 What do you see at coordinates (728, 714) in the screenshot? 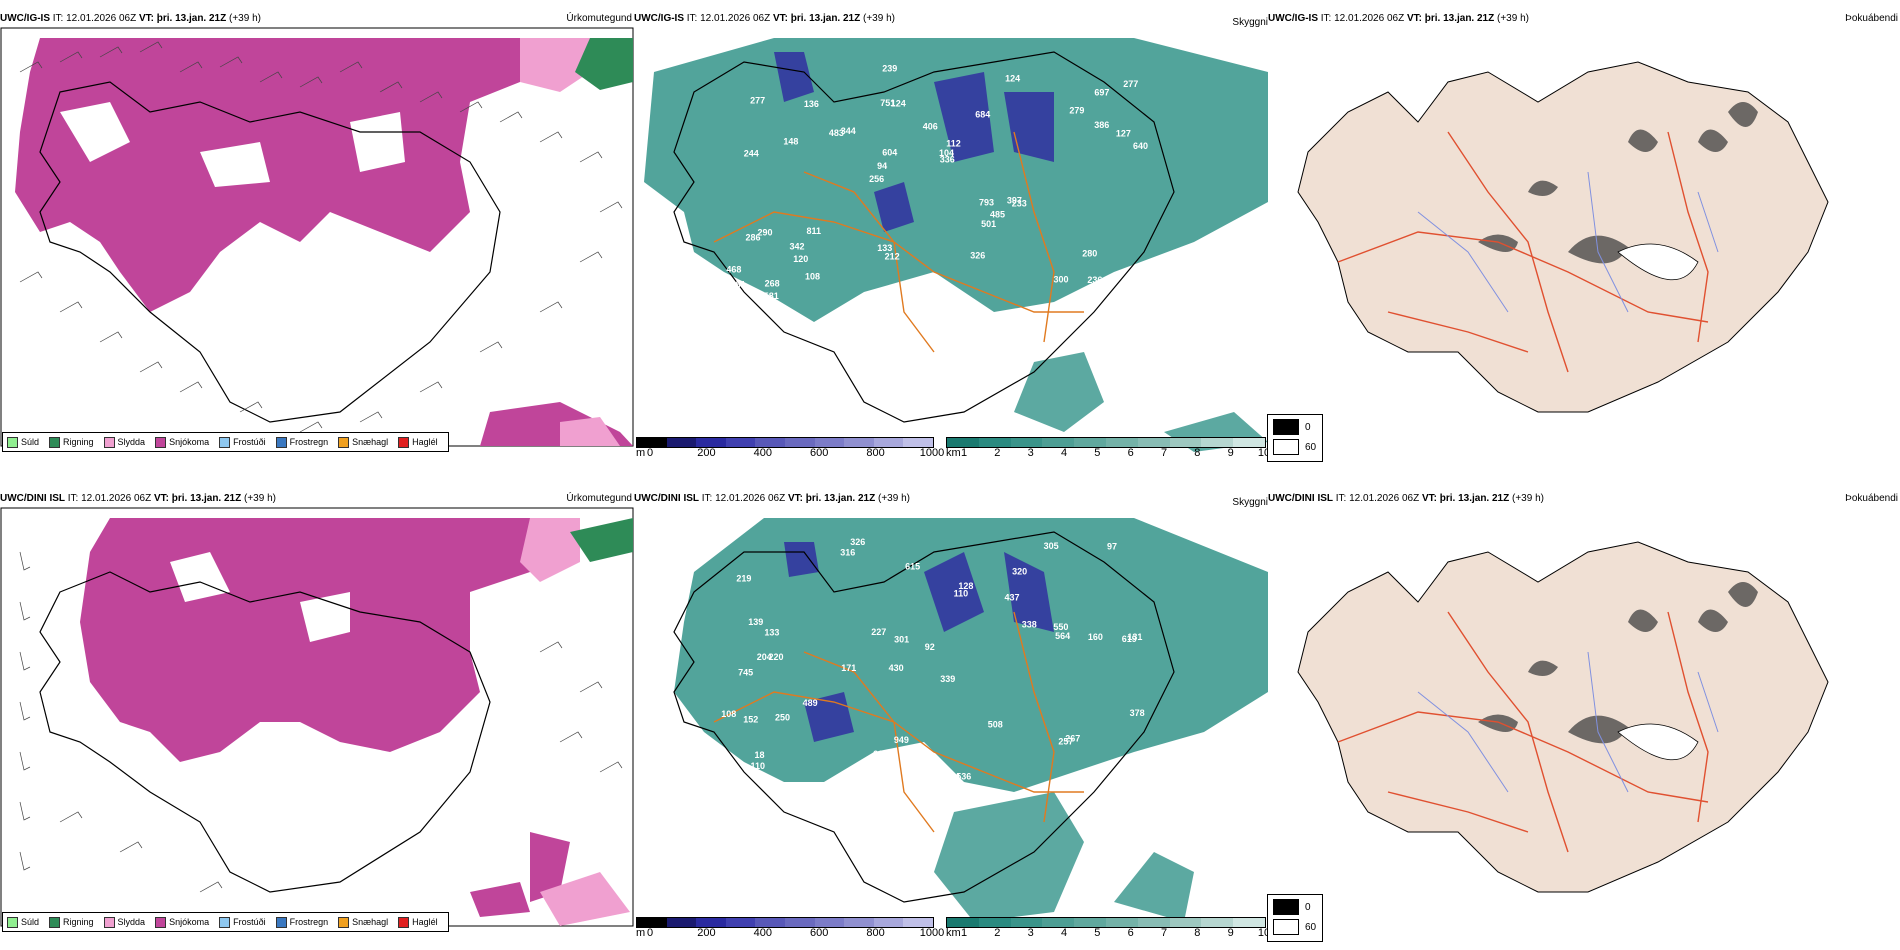
I see `ceiling-value-label: 108` at bounding box center [728, 714].